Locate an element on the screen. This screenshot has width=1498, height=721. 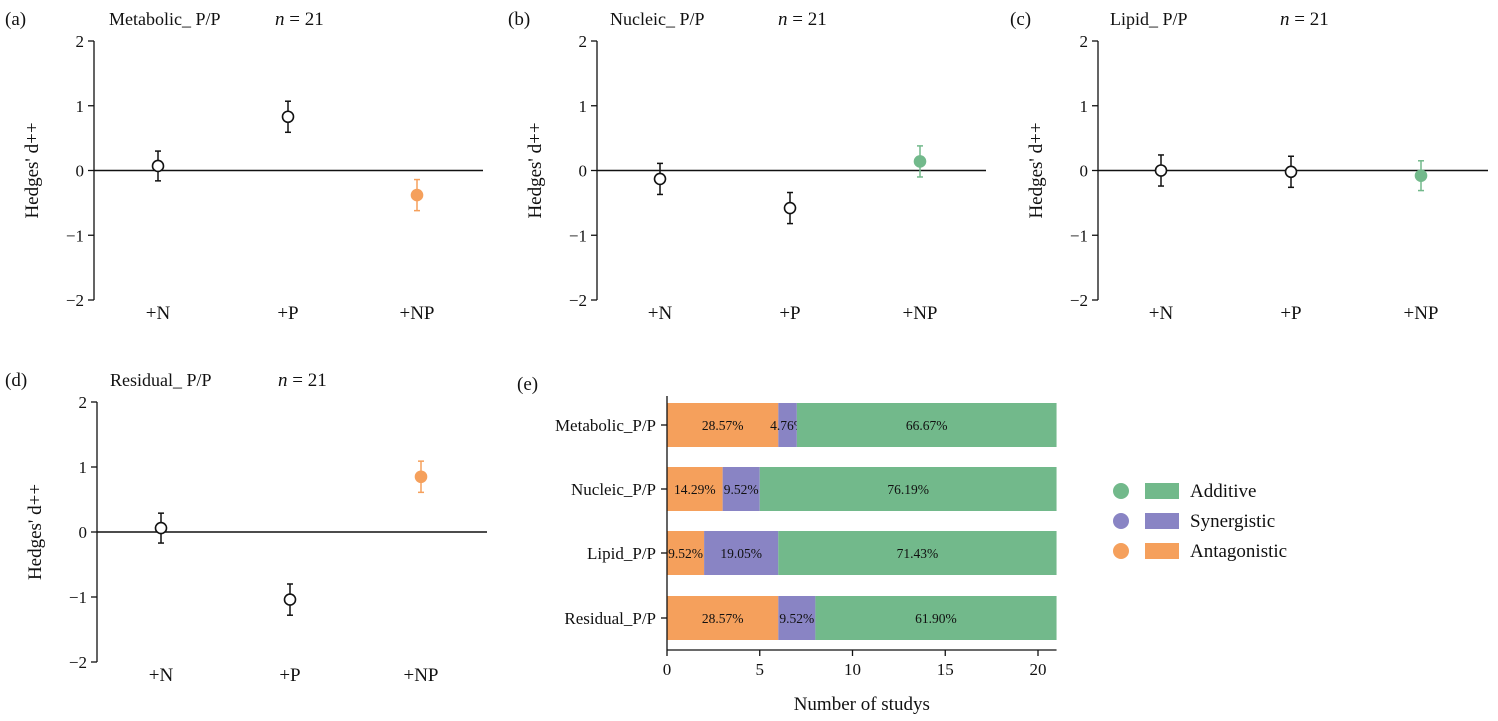
panel-tag: (e) is located at coordinates (527, 384).